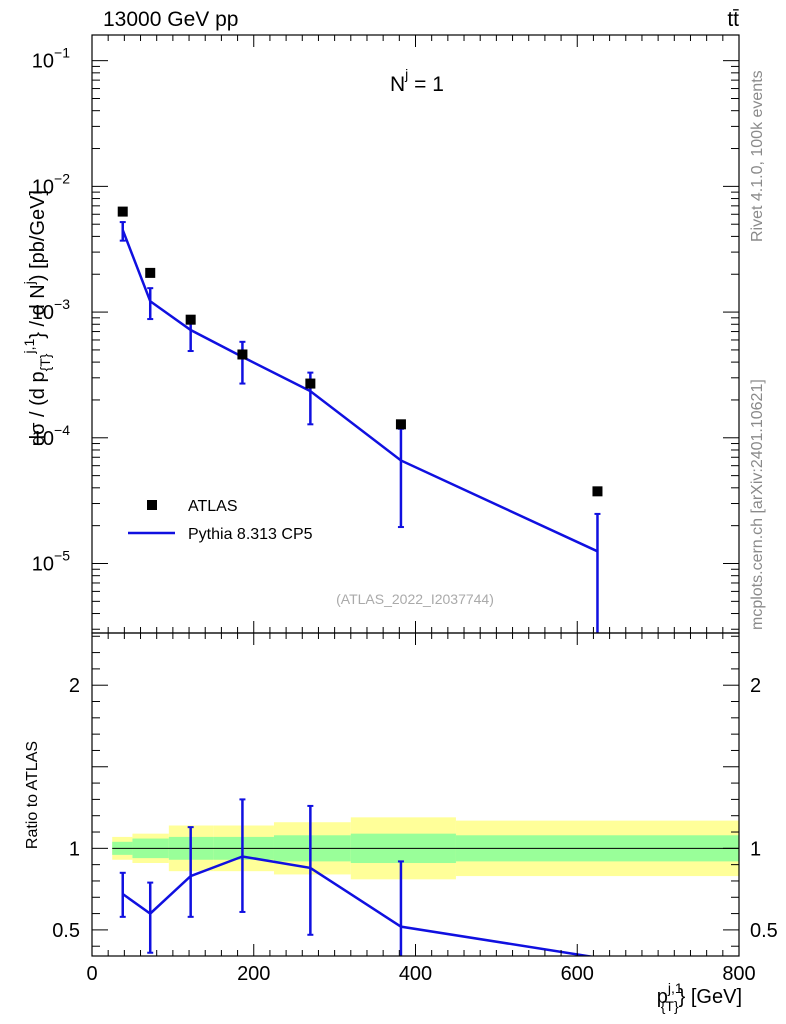 Image resolution: width=786 pixels, height=1024 pixels. What do you see at coordinates (755, 849) in the screenshot?
I see `ratio-y-tick-label-right: 1` at bounding box center [755, 849].